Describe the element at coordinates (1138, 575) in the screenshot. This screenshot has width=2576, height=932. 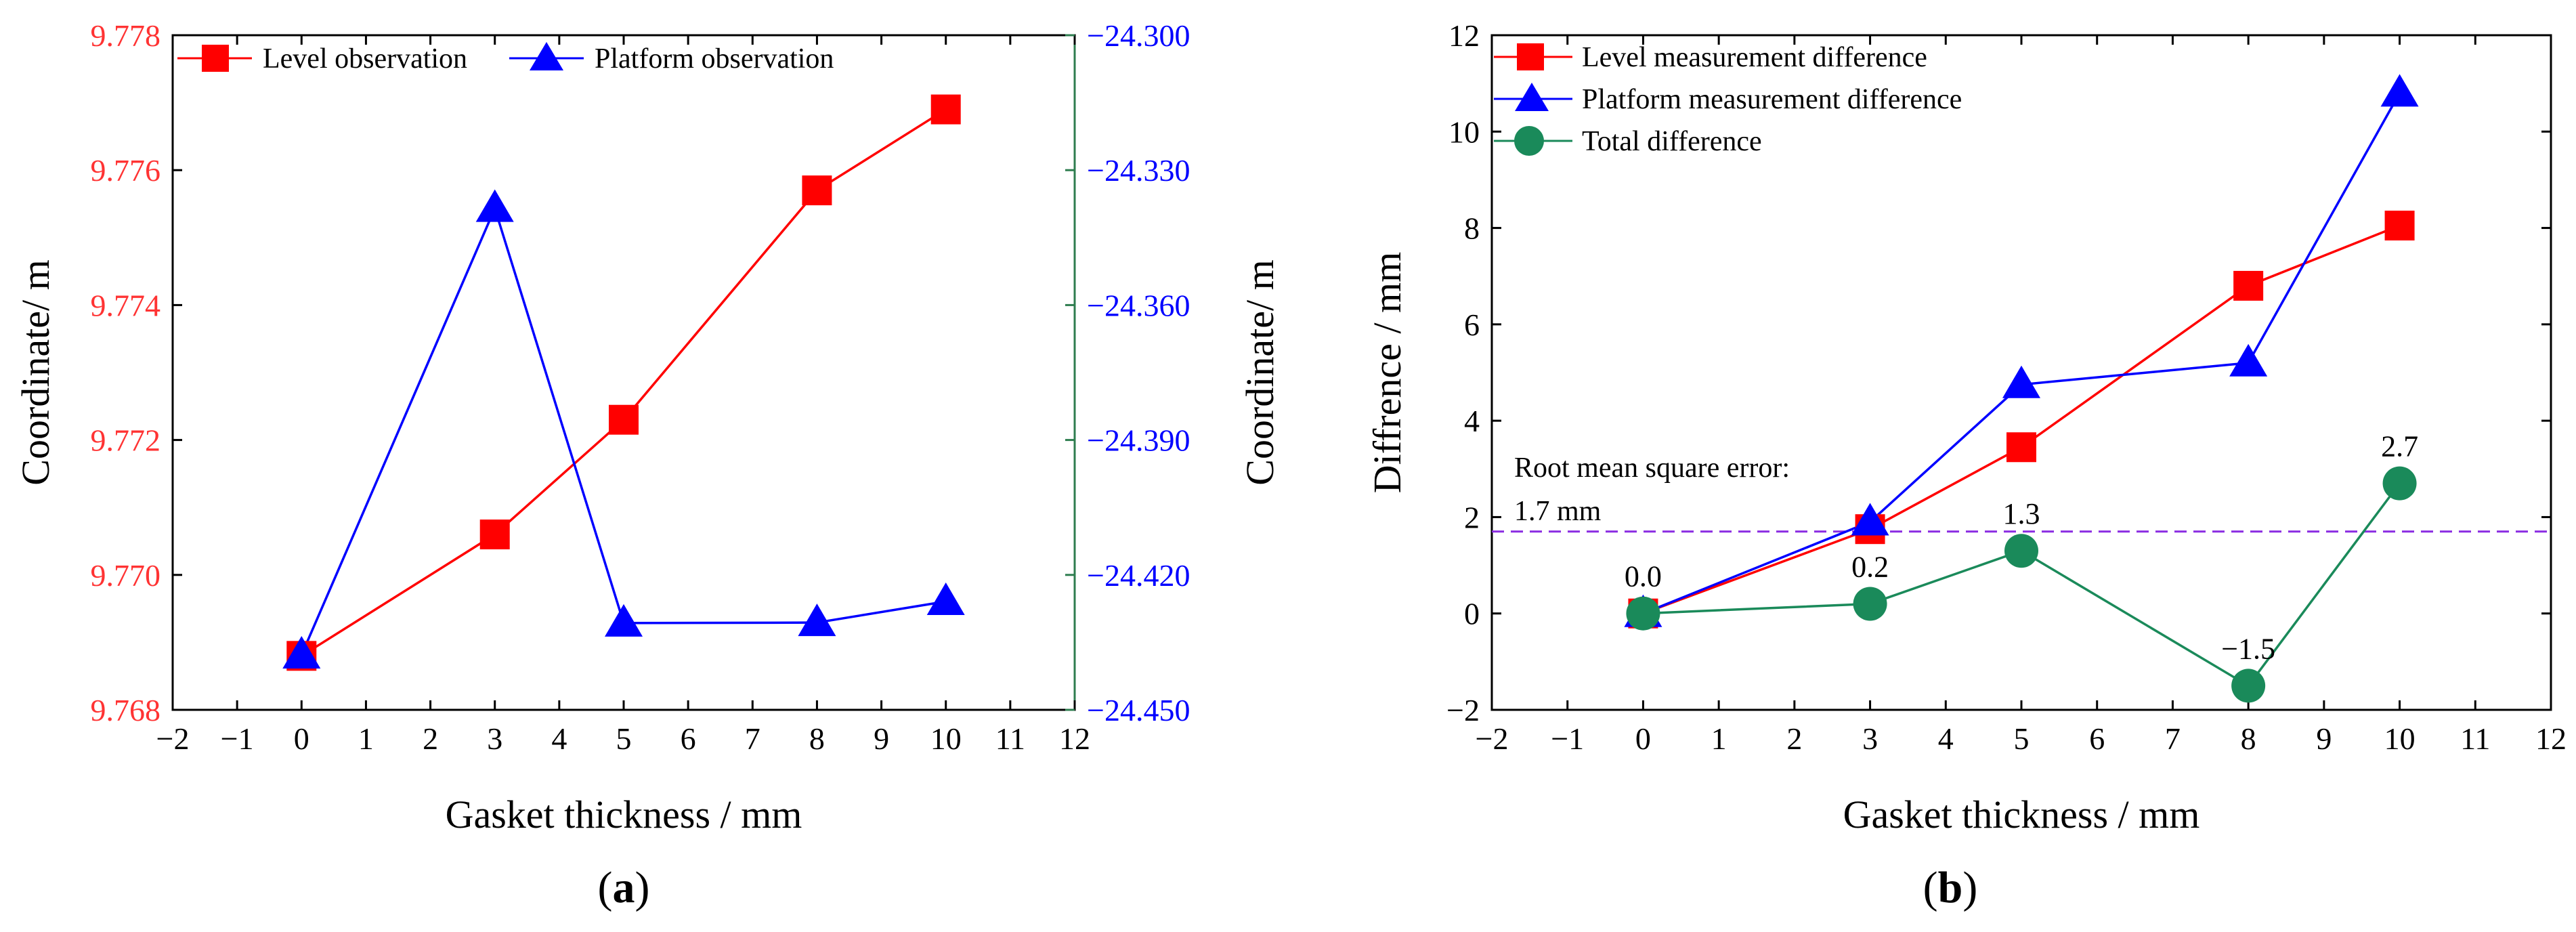
I see `y-axis-a-right-tick-label: −24.420` at that location.